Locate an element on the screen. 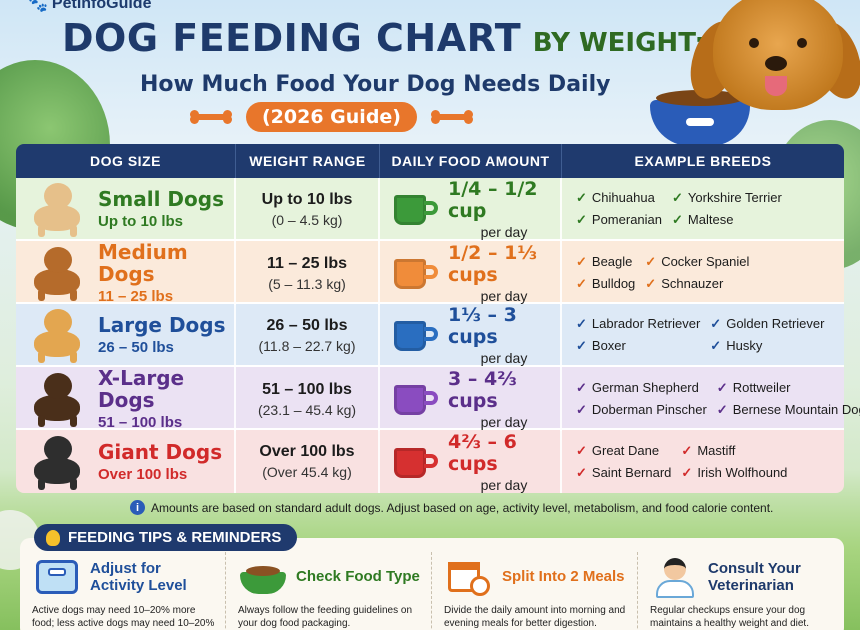  weight-lbs: Up to 10 lbs is located at coordinates (307, 199).